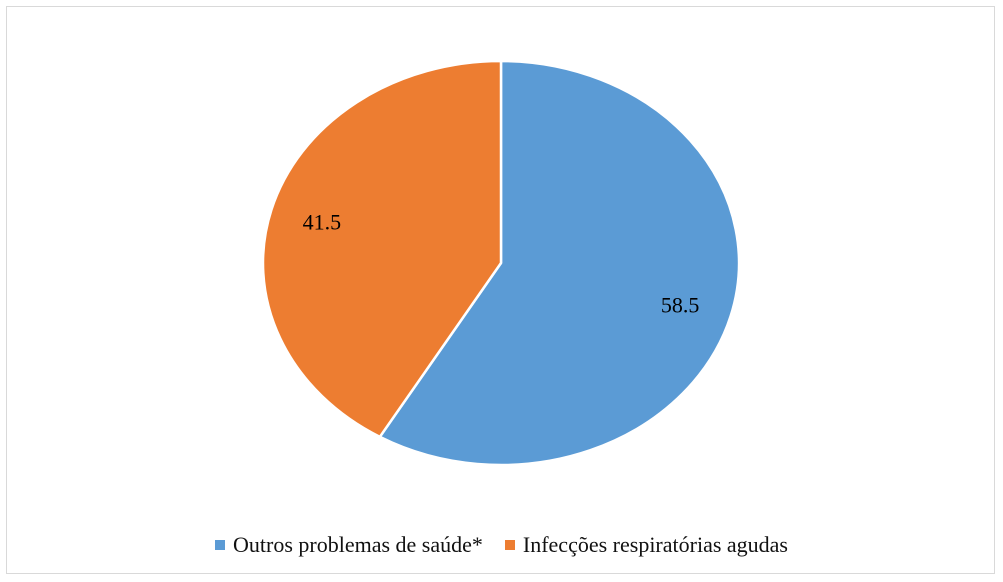 The height and width of the screenshot is (582, 1003). I want to click on legend-swatch-outros, so click(220, 545).